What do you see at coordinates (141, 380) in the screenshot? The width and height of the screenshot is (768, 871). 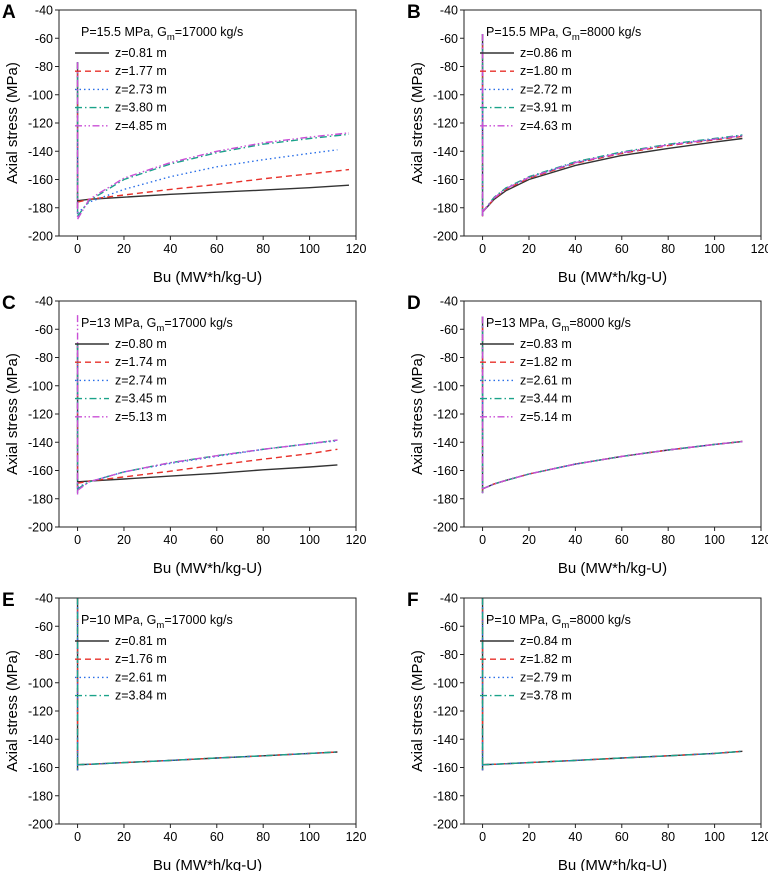 I see `legend-label: z=2.74 m` at bounding box center [141, 380].